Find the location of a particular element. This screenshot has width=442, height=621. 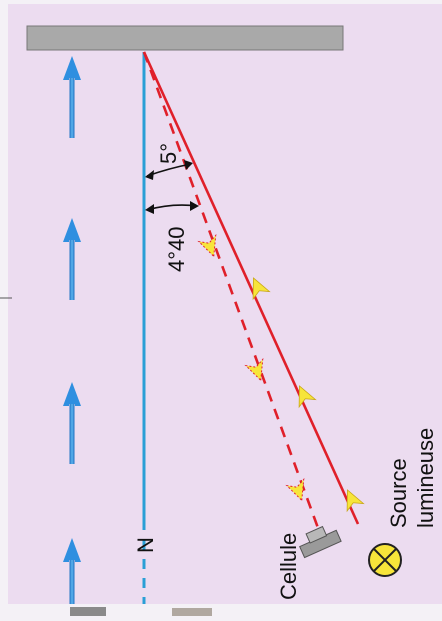

source-label-line2: lumineuse is located at coordinates (425, 478).